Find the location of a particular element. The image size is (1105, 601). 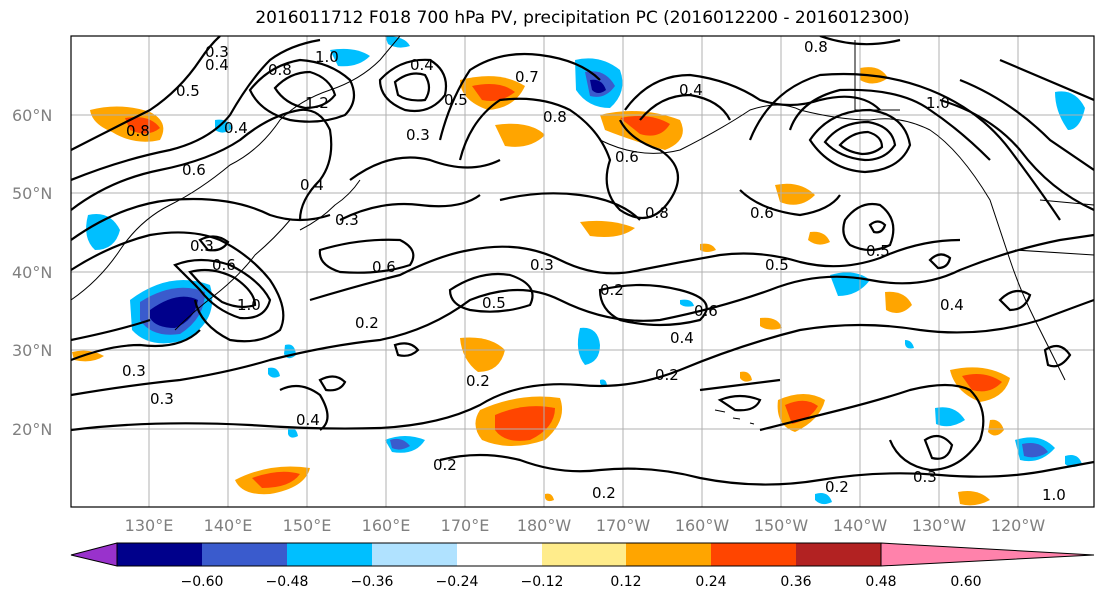

lon-tick-label: 120°W is located at coordinates (1018, 525).